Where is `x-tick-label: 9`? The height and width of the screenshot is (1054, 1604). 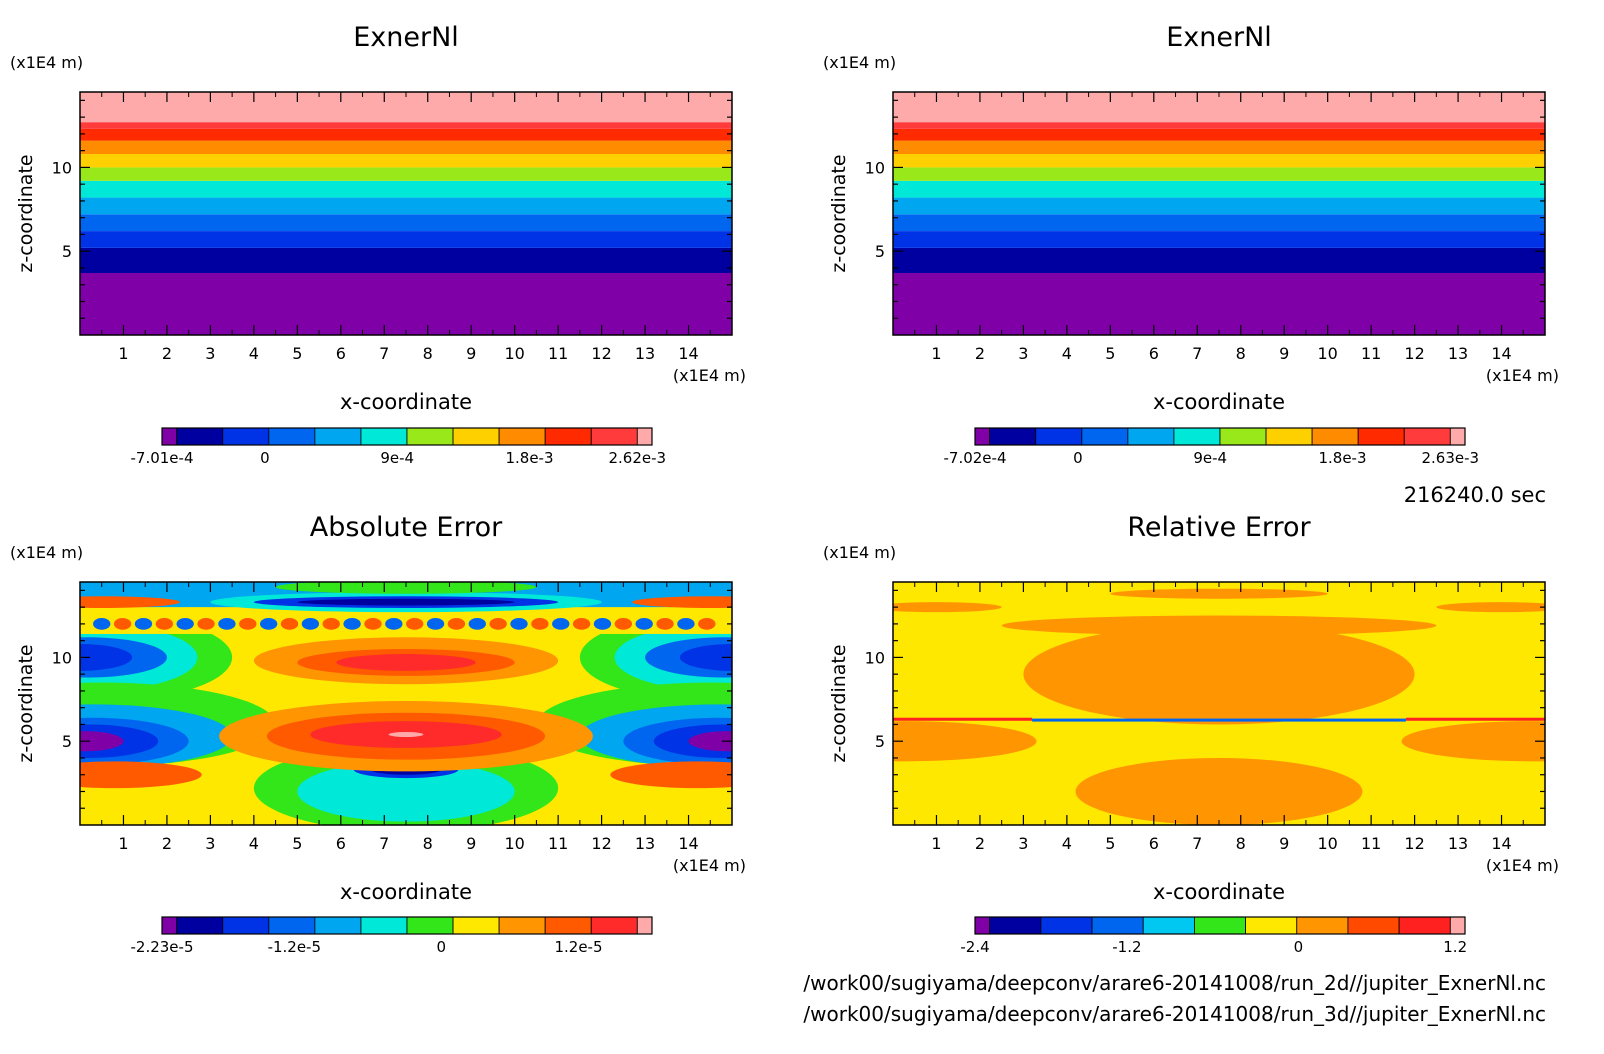
x-tick-label: 9 is located at coordinates (1284, 353).